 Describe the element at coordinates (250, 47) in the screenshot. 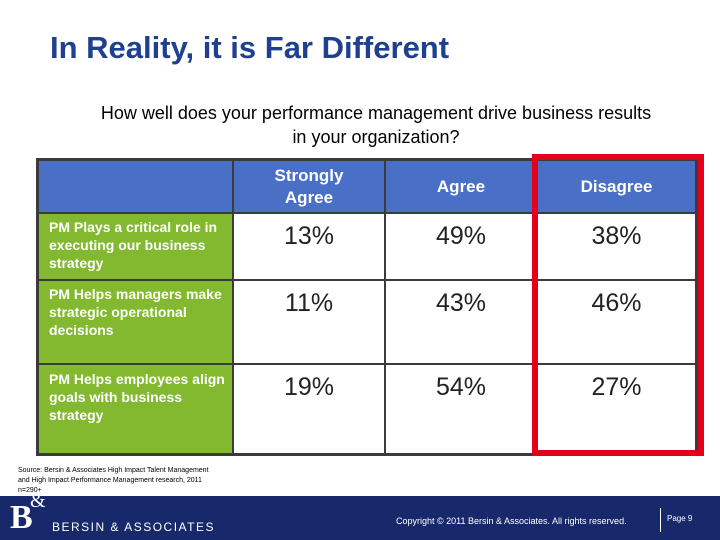

I see `slide-title: In Reality, it is Far Different` at that location.